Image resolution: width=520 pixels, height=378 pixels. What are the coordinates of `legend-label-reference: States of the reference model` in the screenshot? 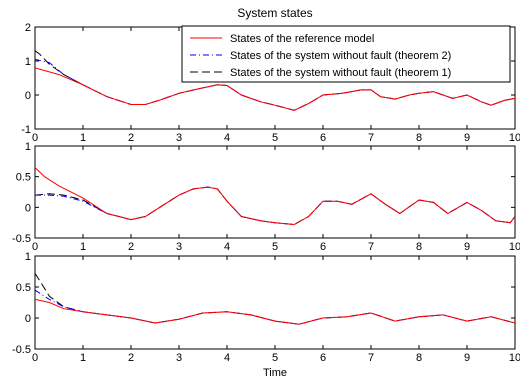 It's located at (302, 39).